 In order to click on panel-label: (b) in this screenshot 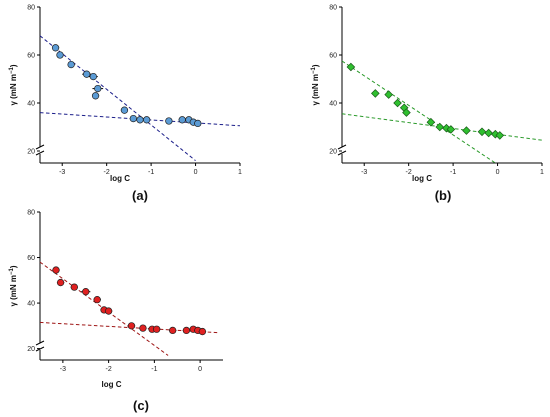, I will do `click(443, 195)`.